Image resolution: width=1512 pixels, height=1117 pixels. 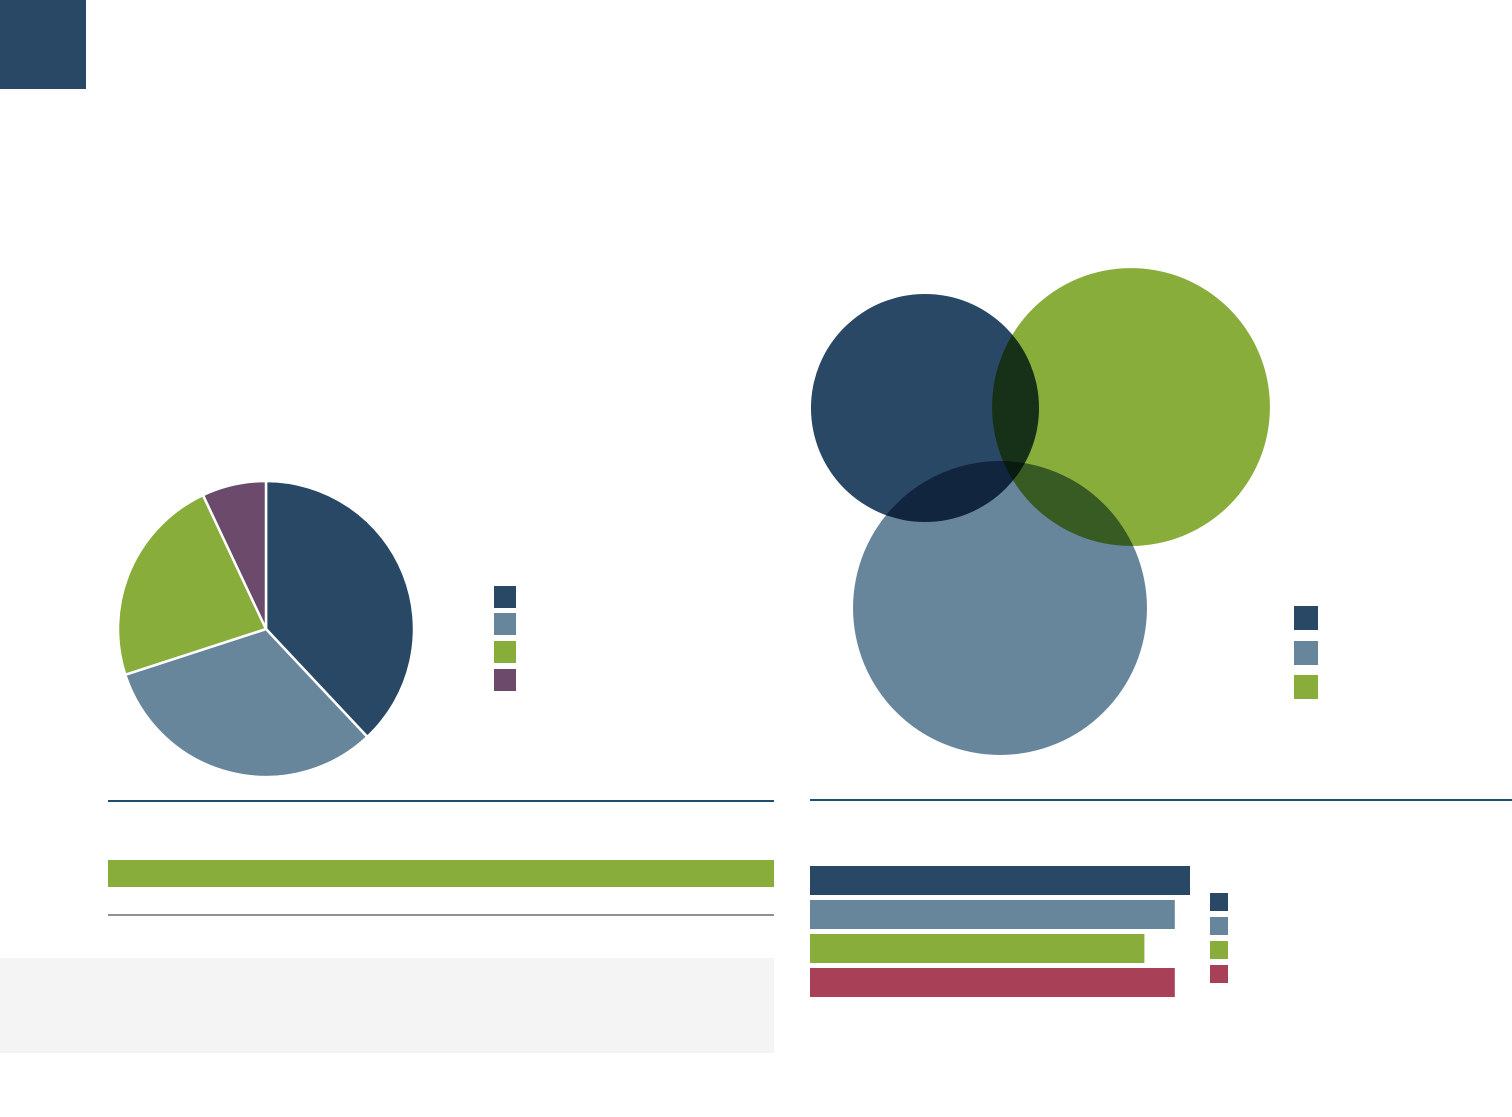 I want to click on venn-circle, so click(x=1000, y=608).